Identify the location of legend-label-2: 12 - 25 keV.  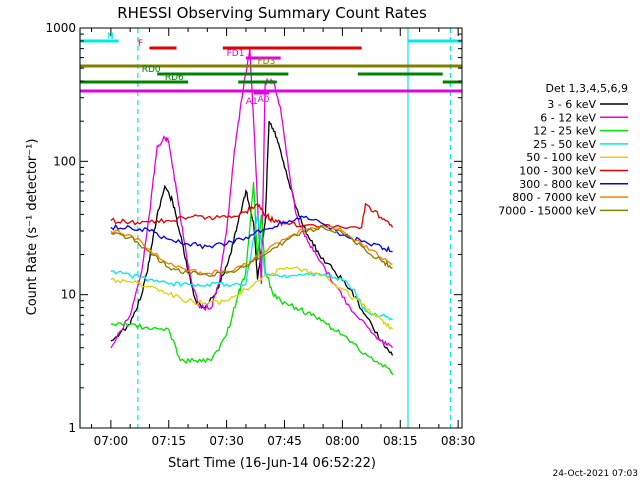
(564, 131).